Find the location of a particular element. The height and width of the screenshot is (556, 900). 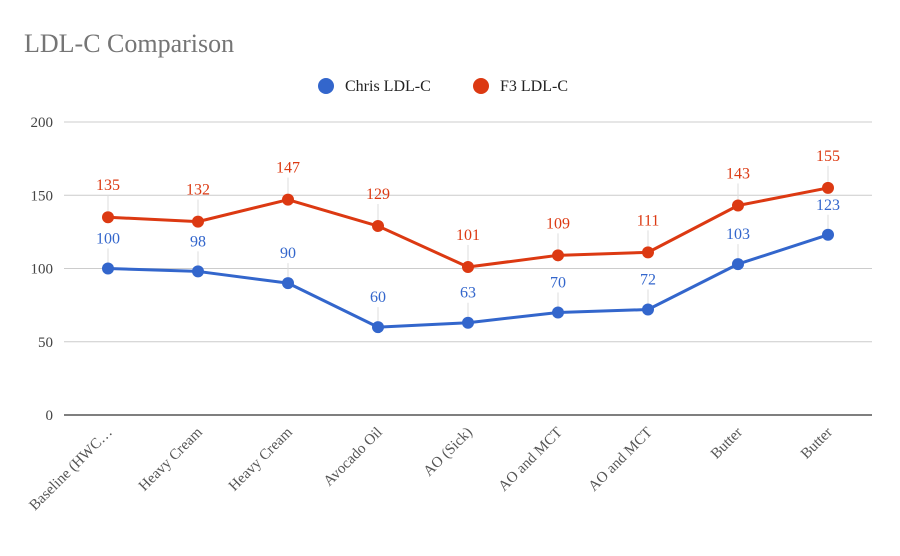

y-tick-label: 200 is located at coordinates (42, 123).